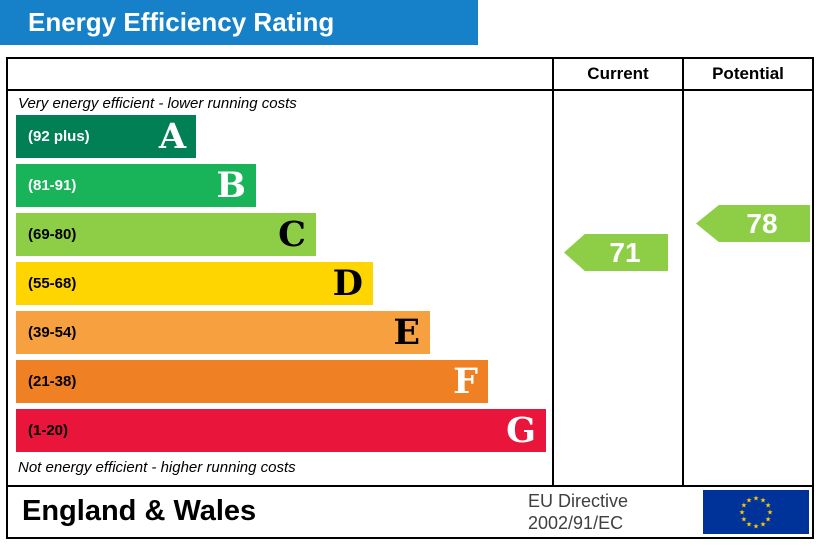  What do you see at coordinates (410, 90) in the screenshot?
I see `header-divider` at bounding box center [410, 90].